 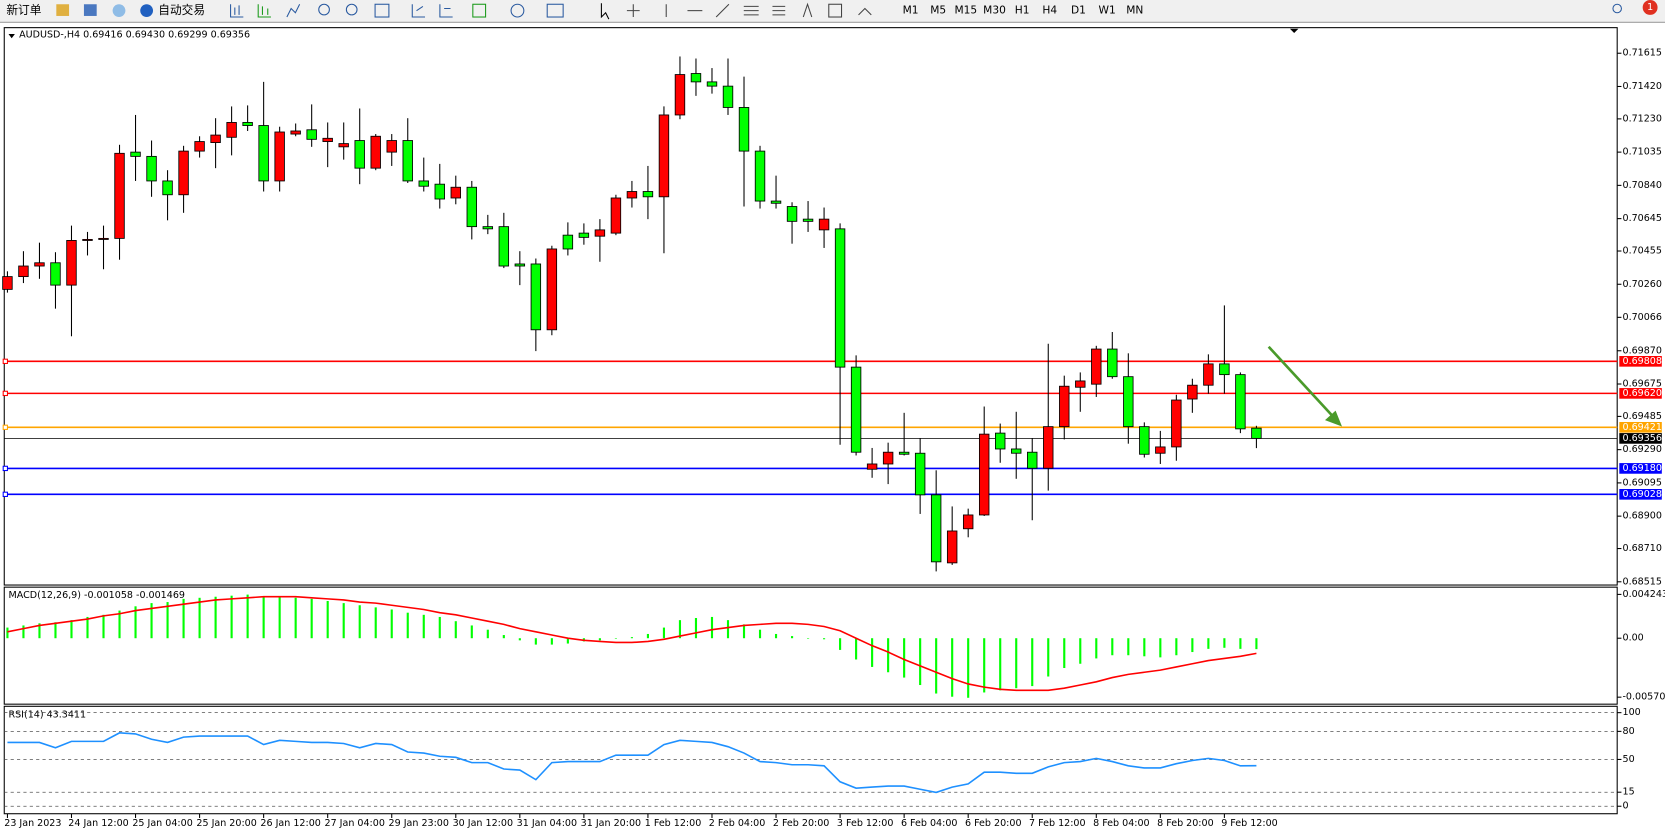 What do you see at coordinates (1628, 759) in the screenshot?
I see `y-tick-label: 50` at bounding box center [1628, 759].